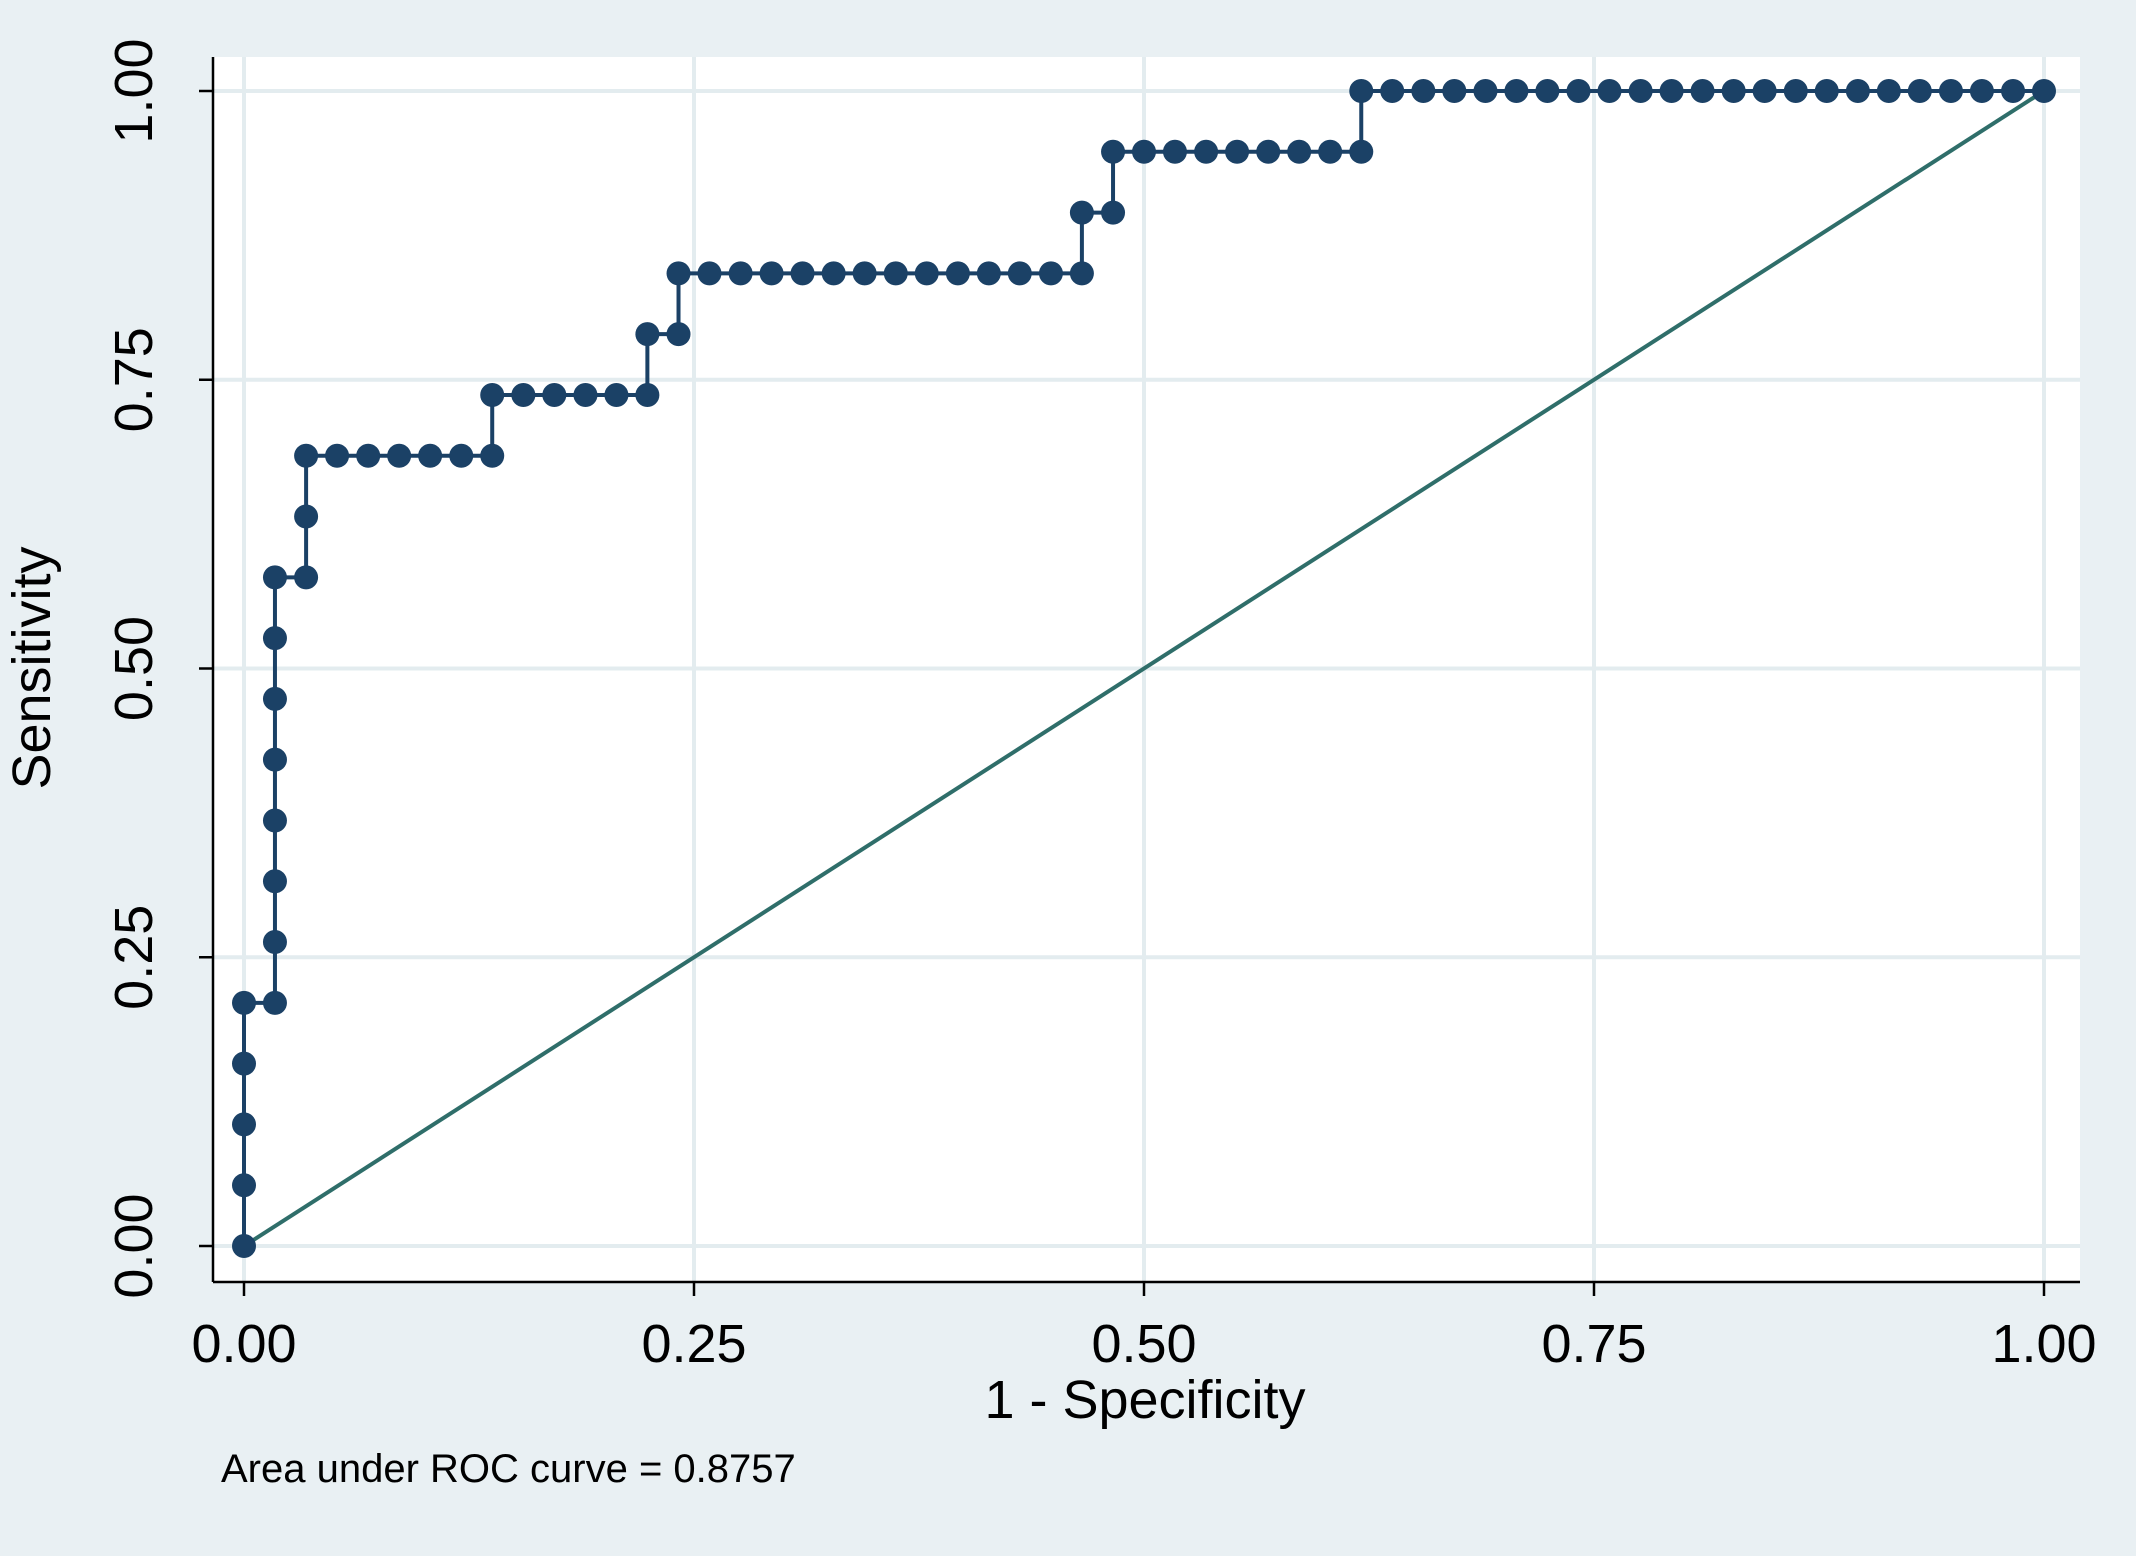 The width and height of the screenshot is (2136, 1556). I want to click on x-tick-label: 0.00, so click(243, 1344).